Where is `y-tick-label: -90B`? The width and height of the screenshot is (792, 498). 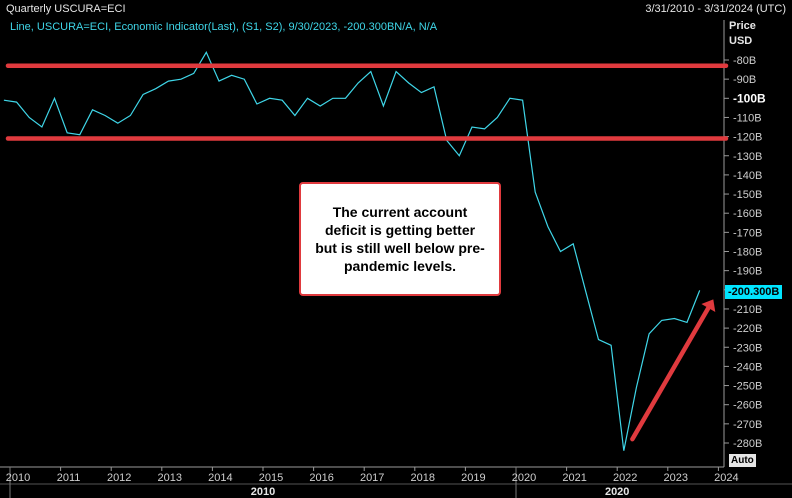 y-tick-label: -90B is located at coordinates (744, 80).